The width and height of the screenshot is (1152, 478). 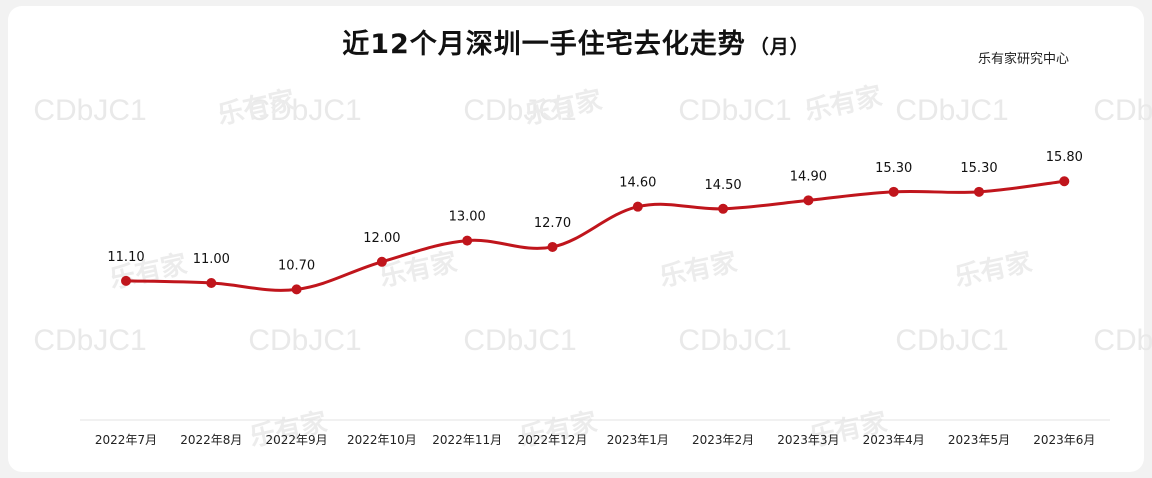 What do you see at coordinates (552, 223) in the screenshot?
I see `data-label: 12.70` at bounding box center [552, 223].